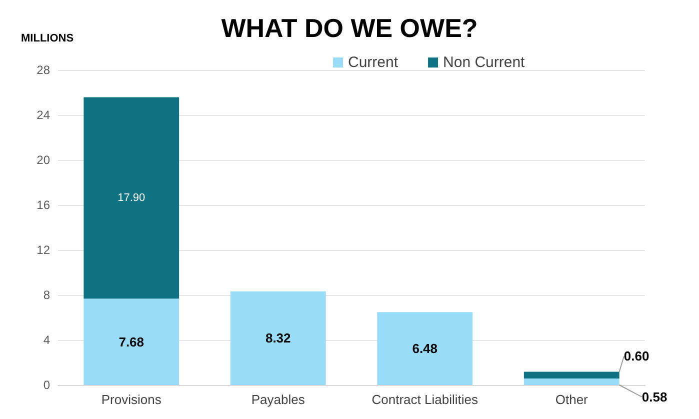 This screenshot has height=419, width=699. What do you see at coordinates (655, 396) in the screenshot?
I see `data-label: 0.58` at bounding box center [655, 396].